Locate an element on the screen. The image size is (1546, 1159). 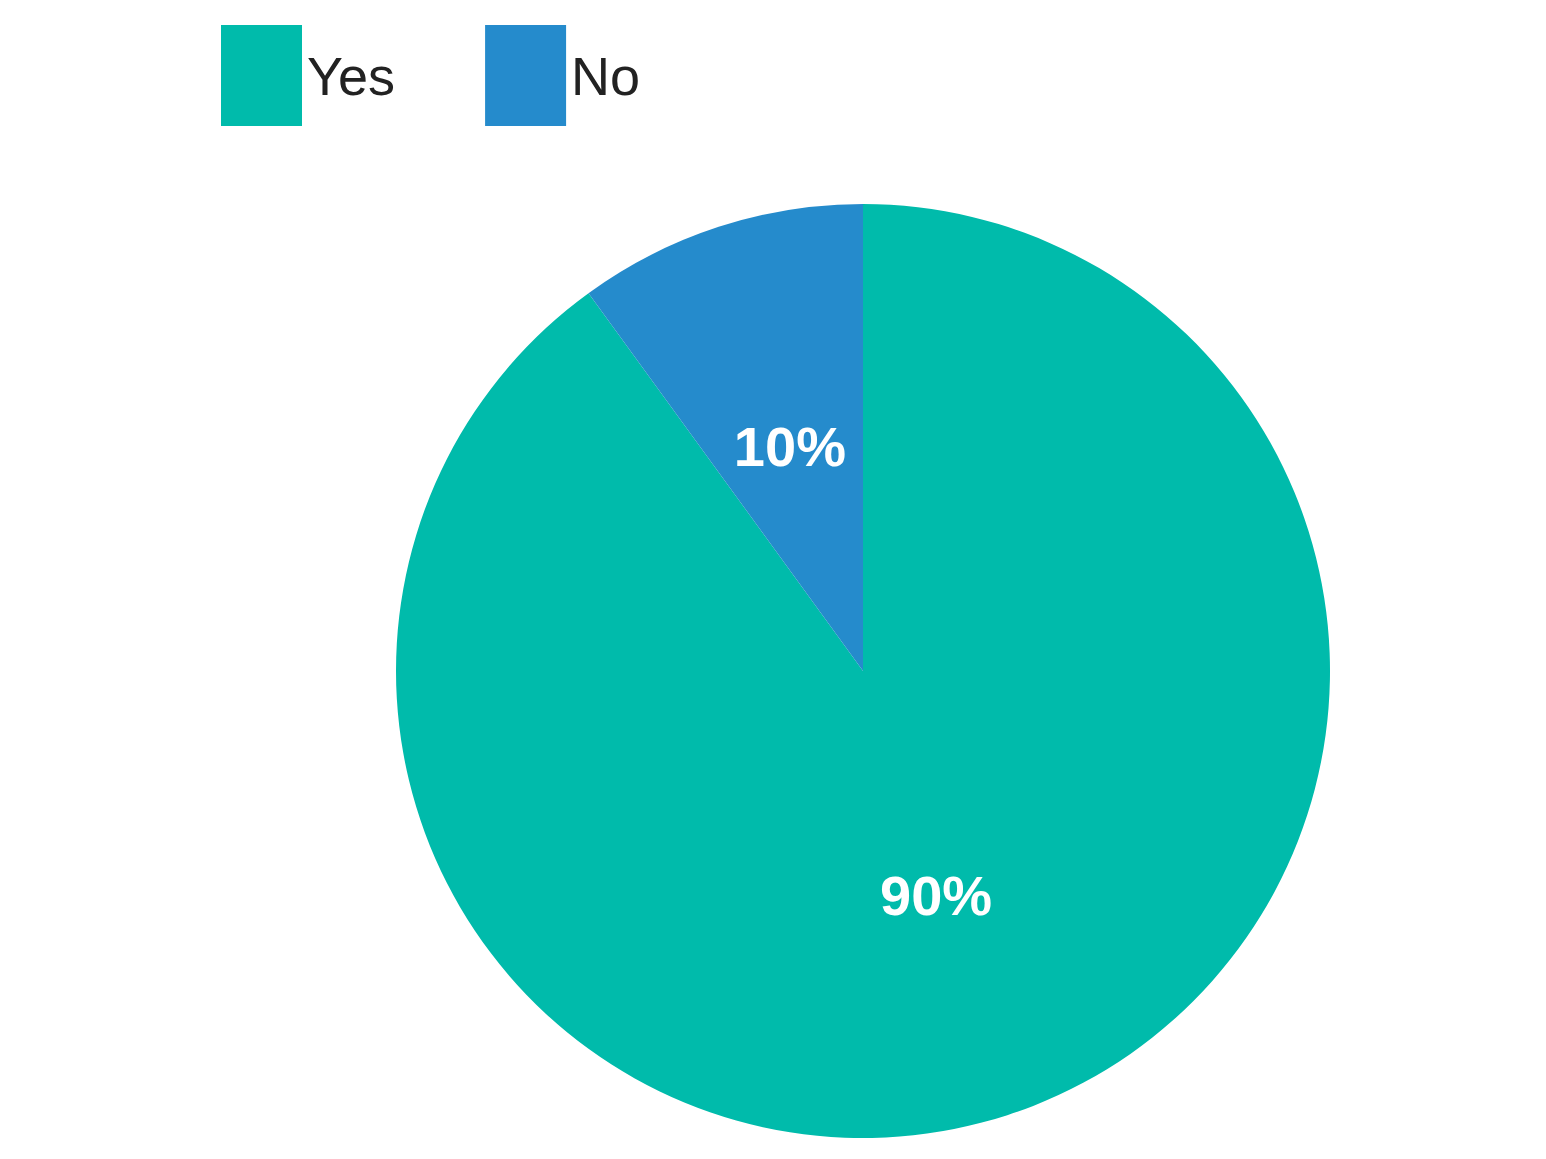
legend-label: Yes is located at coordinates (351, 75).